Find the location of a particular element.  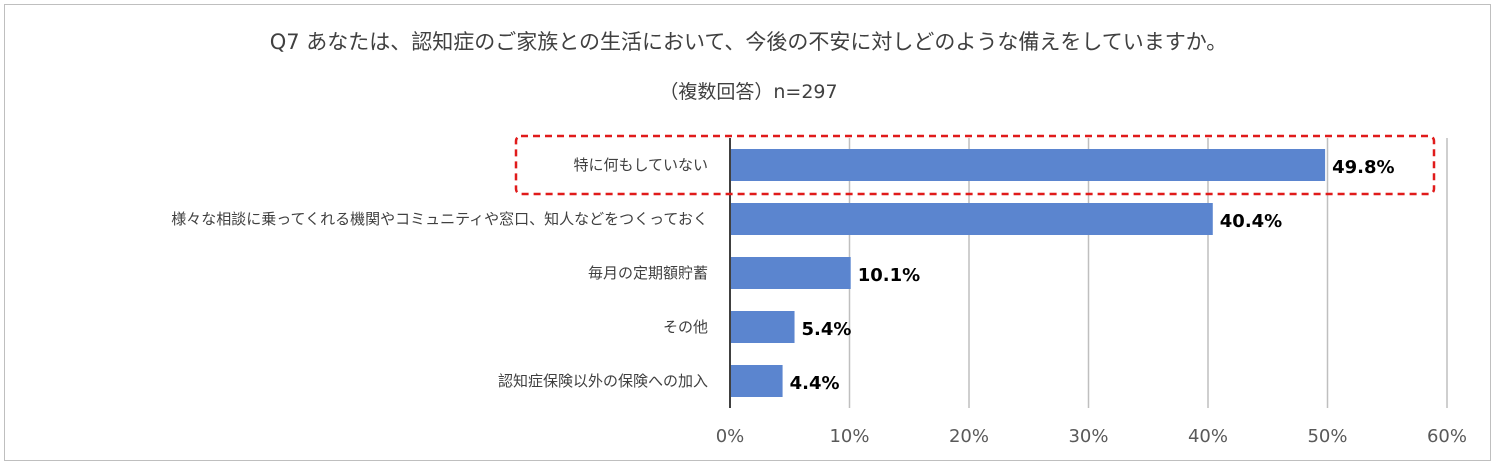

x-tick-label: 0% is located at coordinates (730, 436).